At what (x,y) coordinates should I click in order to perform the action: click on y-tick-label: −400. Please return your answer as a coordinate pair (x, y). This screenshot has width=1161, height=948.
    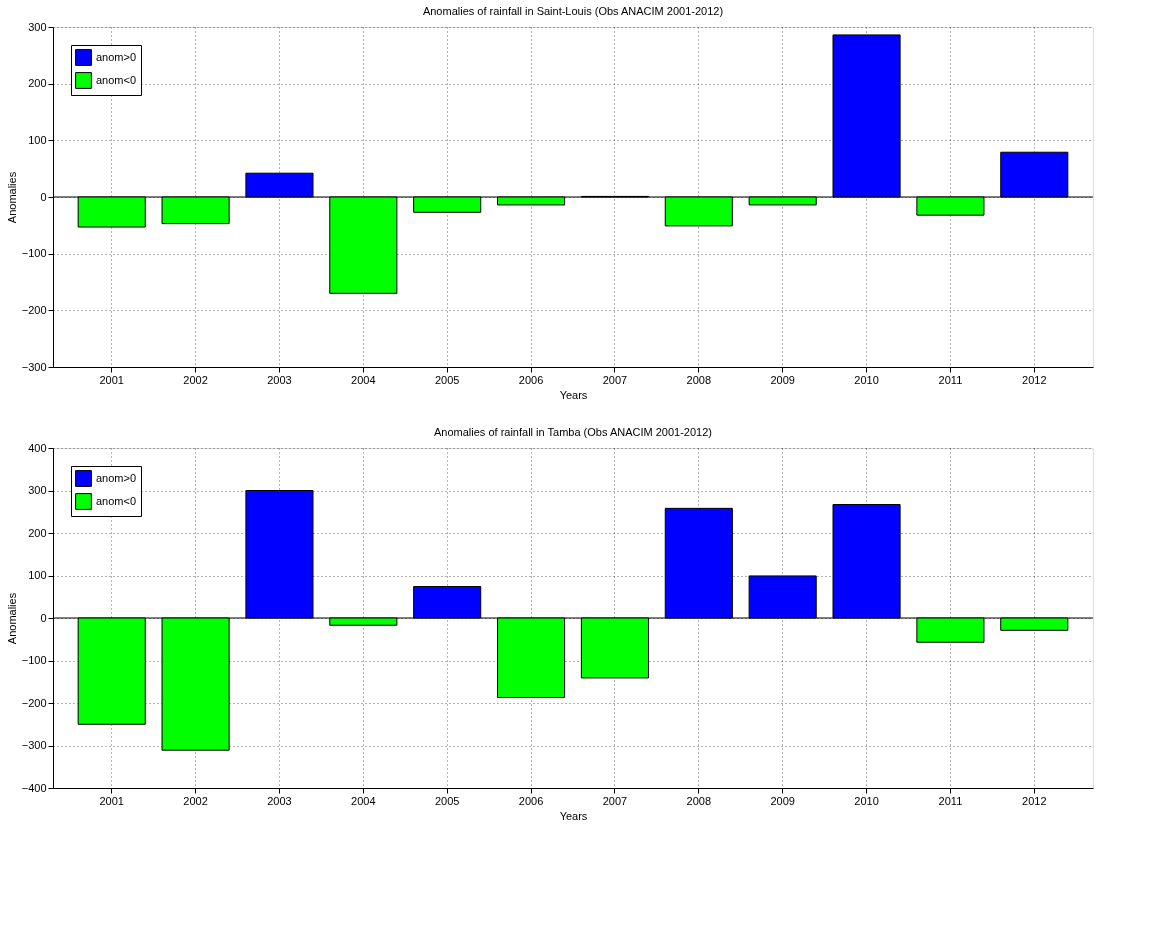
    Looking at the image, I should click on (34, 787).